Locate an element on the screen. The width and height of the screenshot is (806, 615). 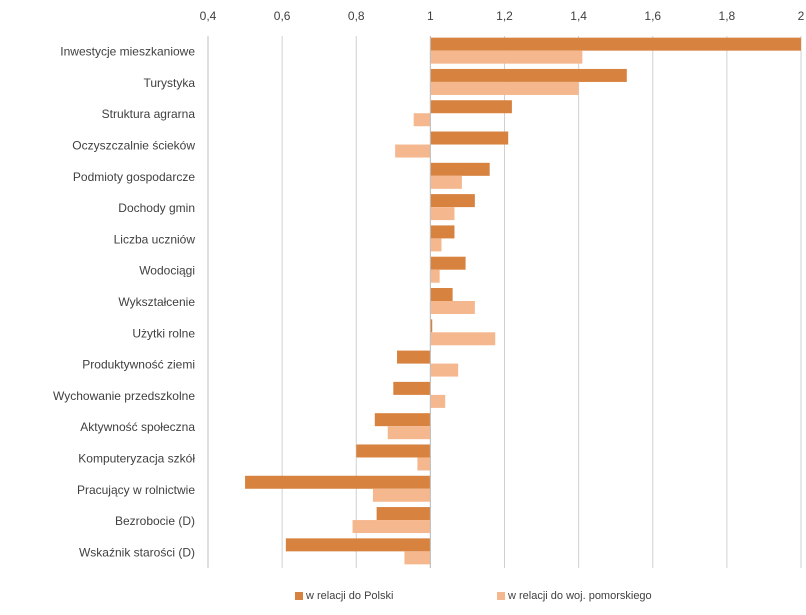
category-label: Użytki rolne is located at coordinates (163, 333).